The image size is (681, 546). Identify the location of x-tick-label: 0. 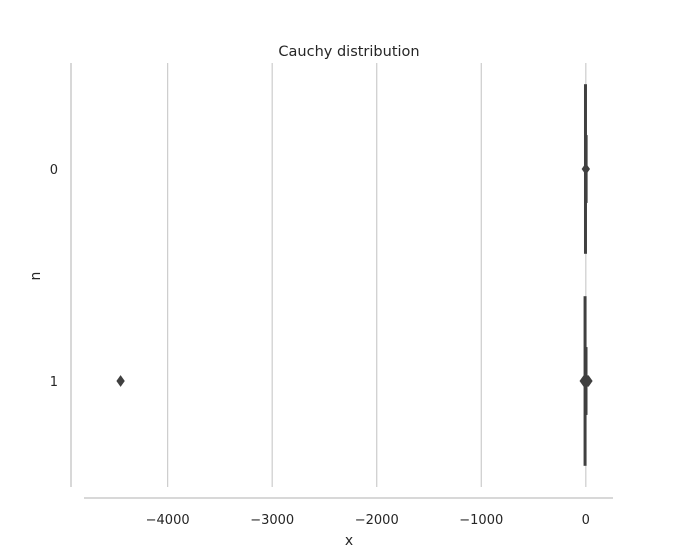
(586, 520).